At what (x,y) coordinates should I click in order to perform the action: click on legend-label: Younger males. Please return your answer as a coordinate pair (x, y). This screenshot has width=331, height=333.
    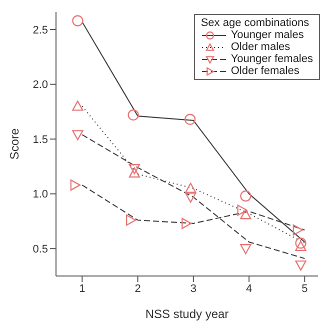
    Looking at the image, I should click on (267, 35).